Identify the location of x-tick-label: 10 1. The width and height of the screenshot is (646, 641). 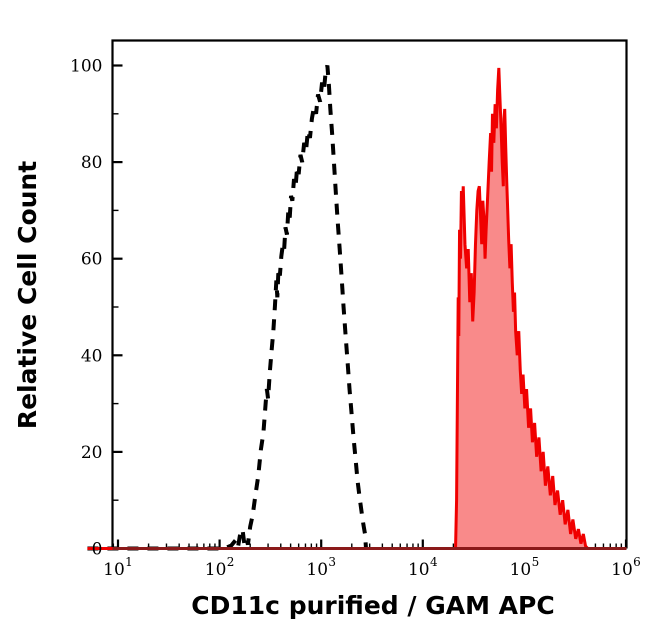
(118, 567).